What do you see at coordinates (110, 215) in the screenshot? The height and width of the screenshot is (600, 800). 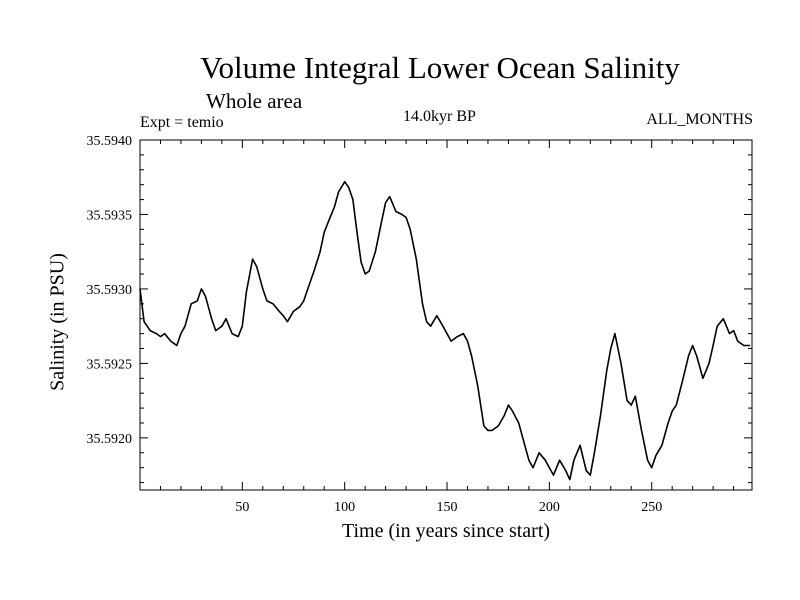 I see `y-tick-label: 35.5935` at bounding box center [110, 215].